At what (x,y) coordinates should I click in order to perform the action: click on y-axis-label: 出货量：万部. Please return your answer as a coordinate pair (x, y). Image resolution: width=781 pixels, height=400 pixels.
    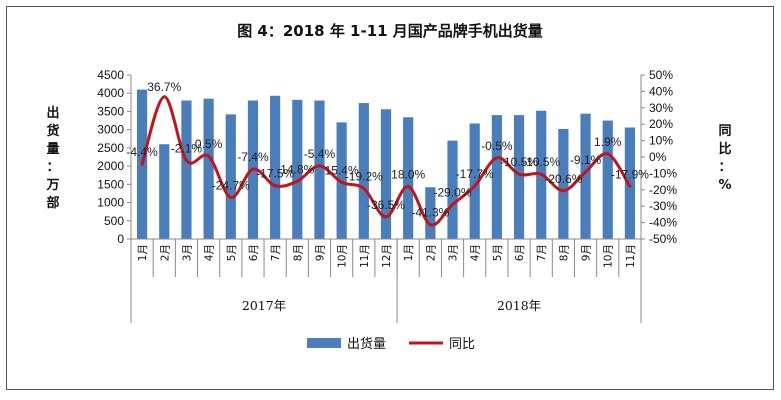
    Looking at the image, I should click on (52, 158).